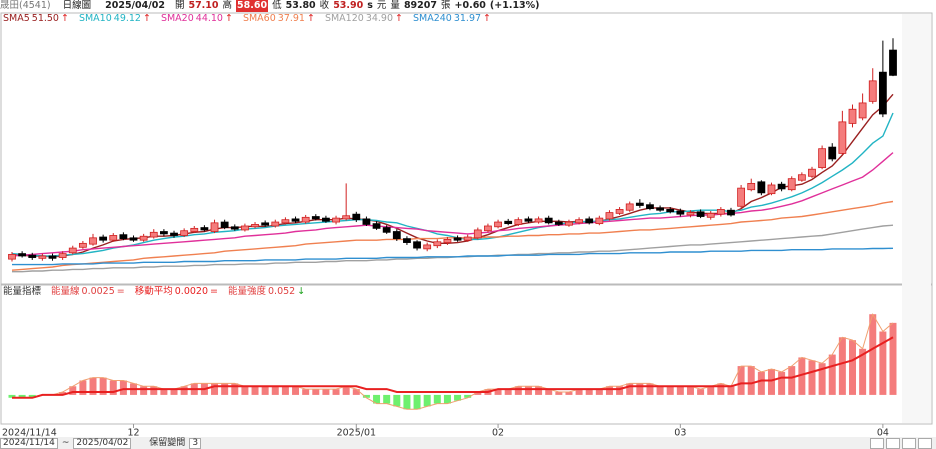 This screenshot has height=449, width=936. What do you see at coordinates (344, 18) in the screenshot?
I see `legend-name: SMA120` at bounding box center [344, 18].